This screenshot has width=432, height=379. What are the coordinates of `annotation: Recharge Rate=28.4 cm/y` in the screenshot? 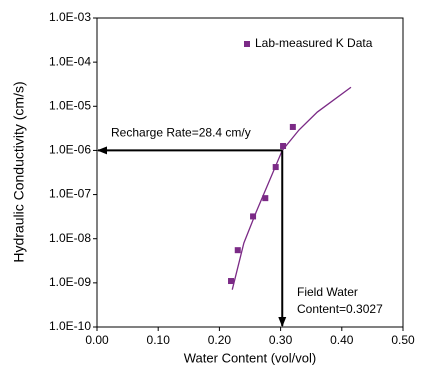 It's located at (181, 133).